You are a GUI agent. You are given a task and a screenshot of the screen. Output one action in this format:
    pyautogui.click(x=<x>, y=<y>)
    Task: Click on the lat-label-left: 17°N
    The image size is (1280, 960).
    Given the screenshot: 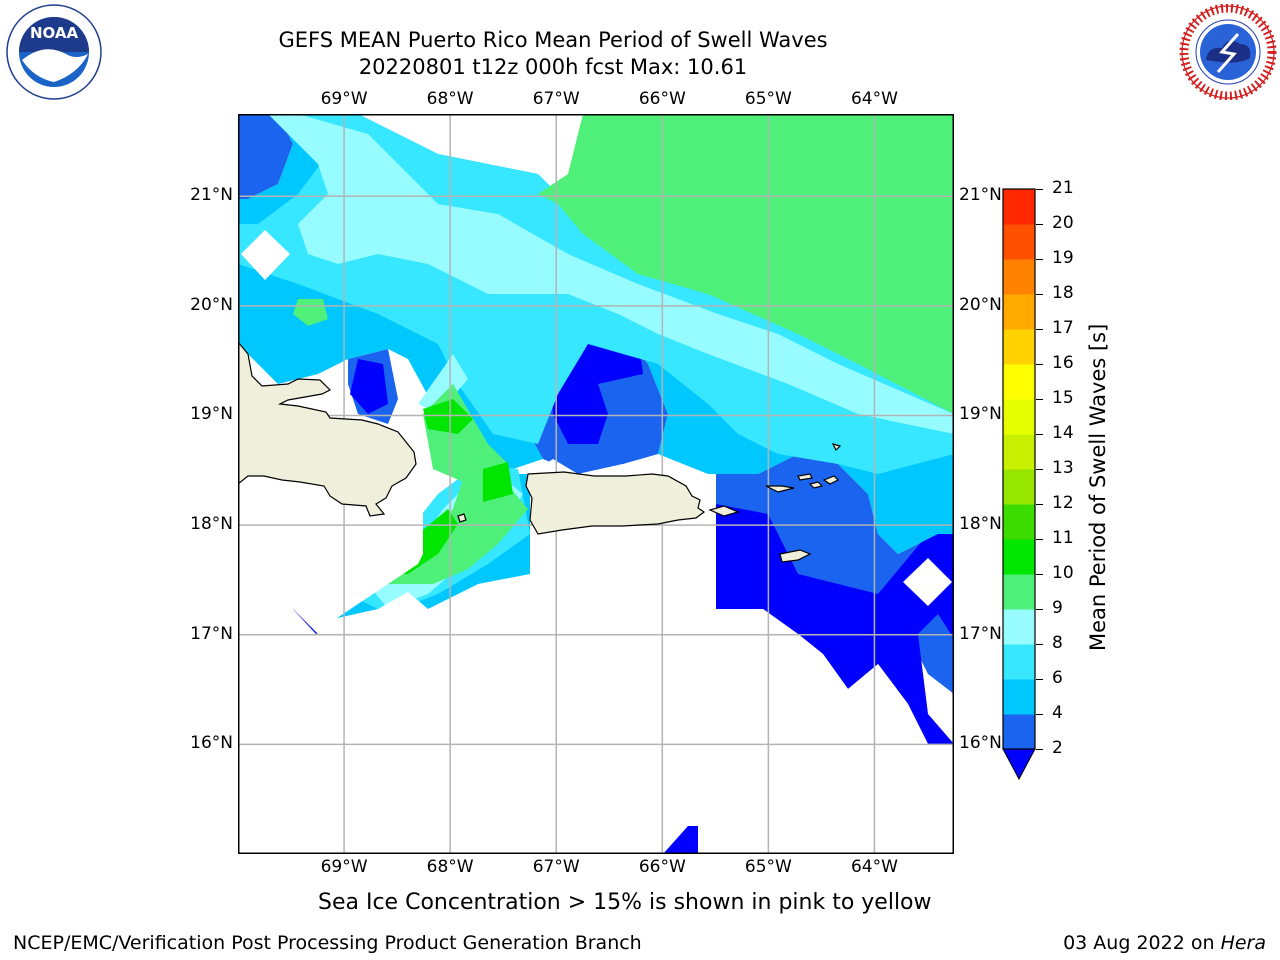 What is the action you would take?
    pyautogui.click(x=211, y=633)
    